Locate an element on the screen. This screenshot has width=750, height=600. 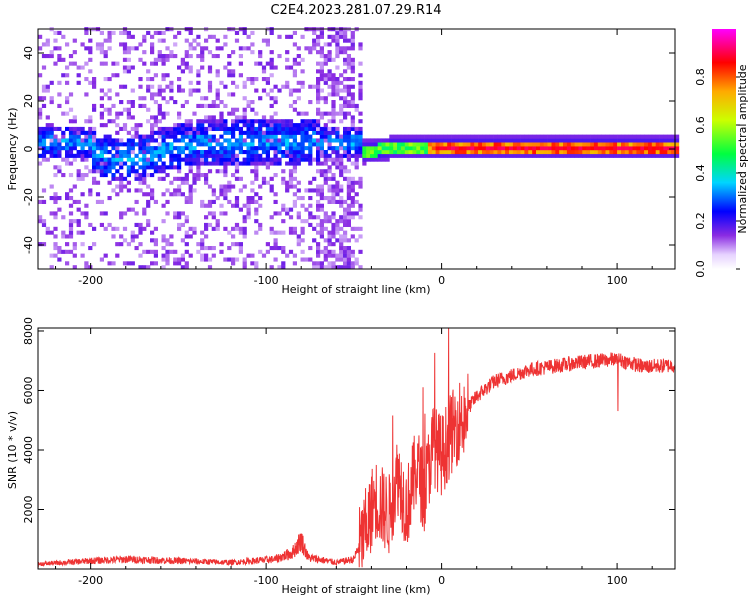
x-tick-label: 100 is located at coordinates (617, 580).